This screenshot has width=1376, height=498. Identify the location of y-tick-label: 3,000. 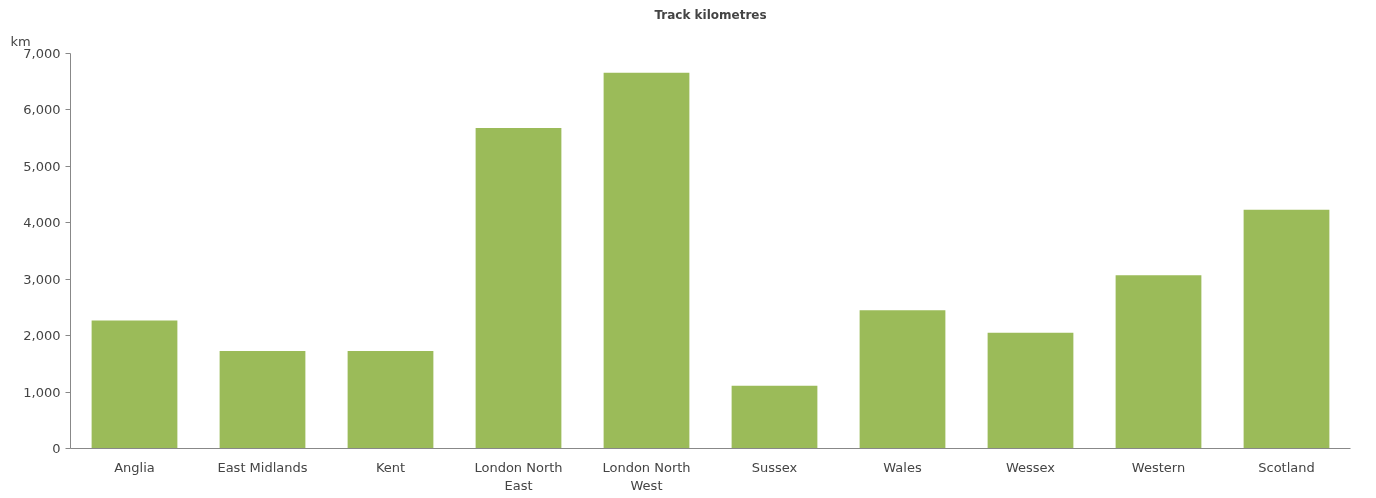
(42, 279).